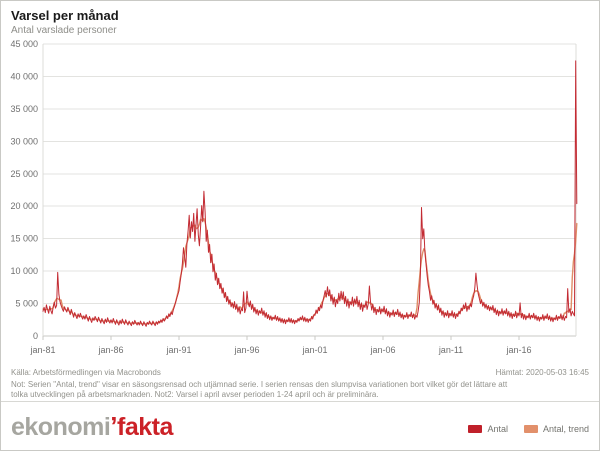 The height and width of the screenshot is (451, 600). What do you see at coordinates (24, 141) in the screenshot?
I see `svg-text: 30 000` at bounding box center [24, 141].